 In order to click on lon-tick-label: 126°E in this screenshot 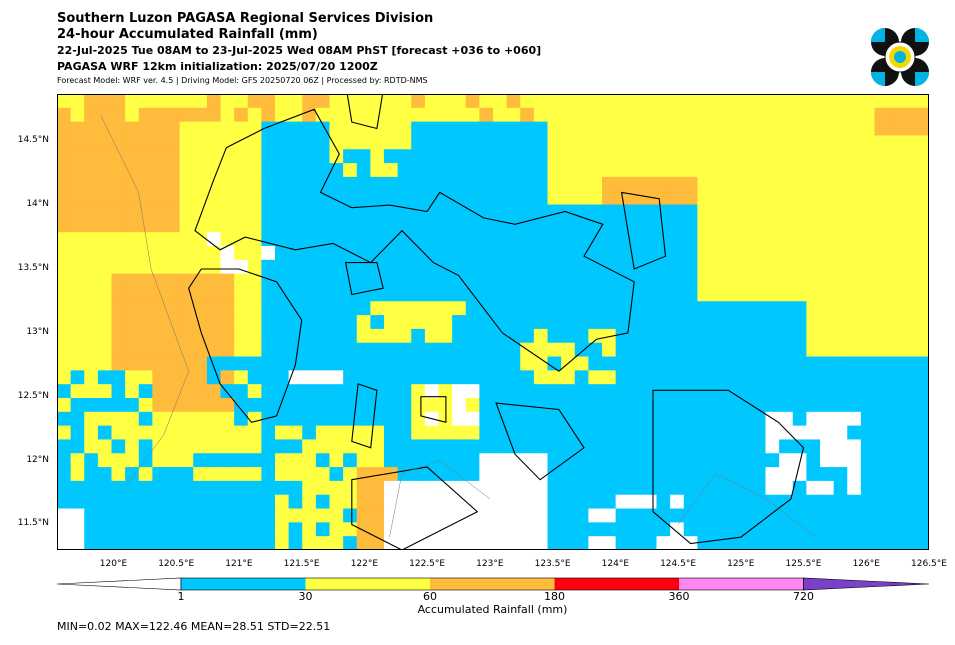, I will do `click(866, 564)`.